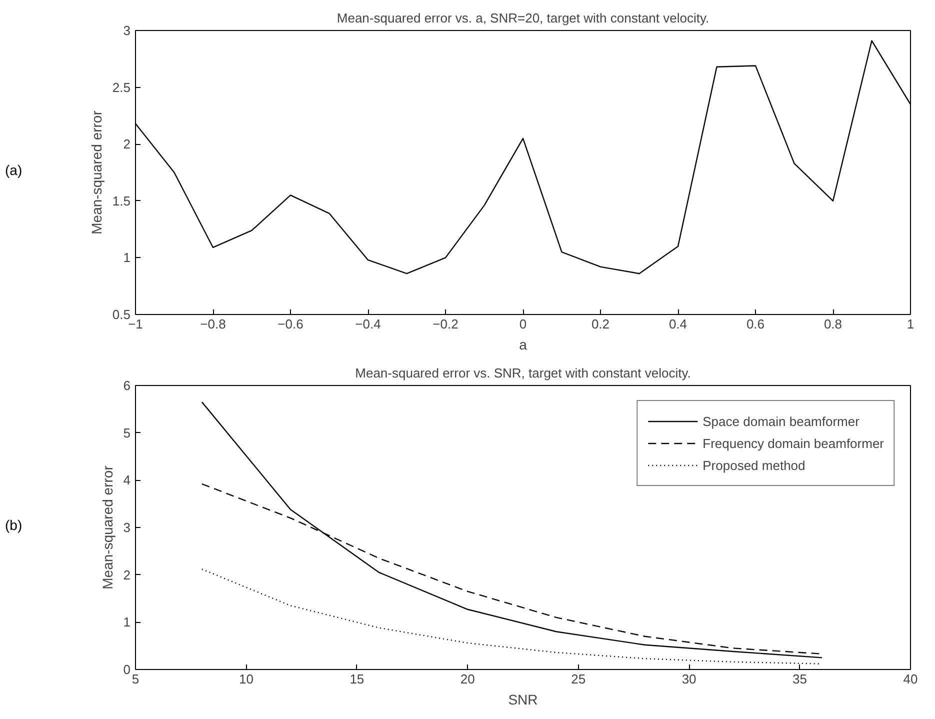  Describe the element at coordinates (127, 669) in the screenshot. I see `y-tick-label: 0` at that location.